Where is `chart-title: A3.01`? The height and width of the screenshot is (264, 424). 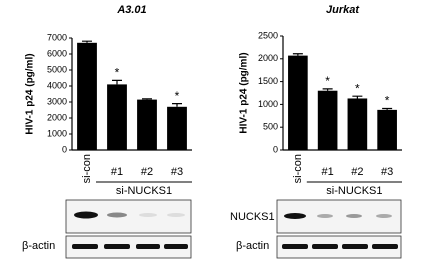
chart-title: A3.01 is located at coordinates (131, 10).